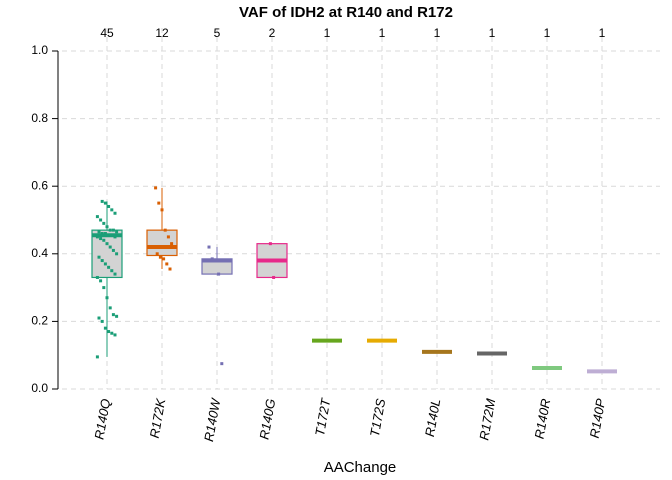 The image size is (672, 480). I want to click on x-tick-label: R140W, so click(212, 419).